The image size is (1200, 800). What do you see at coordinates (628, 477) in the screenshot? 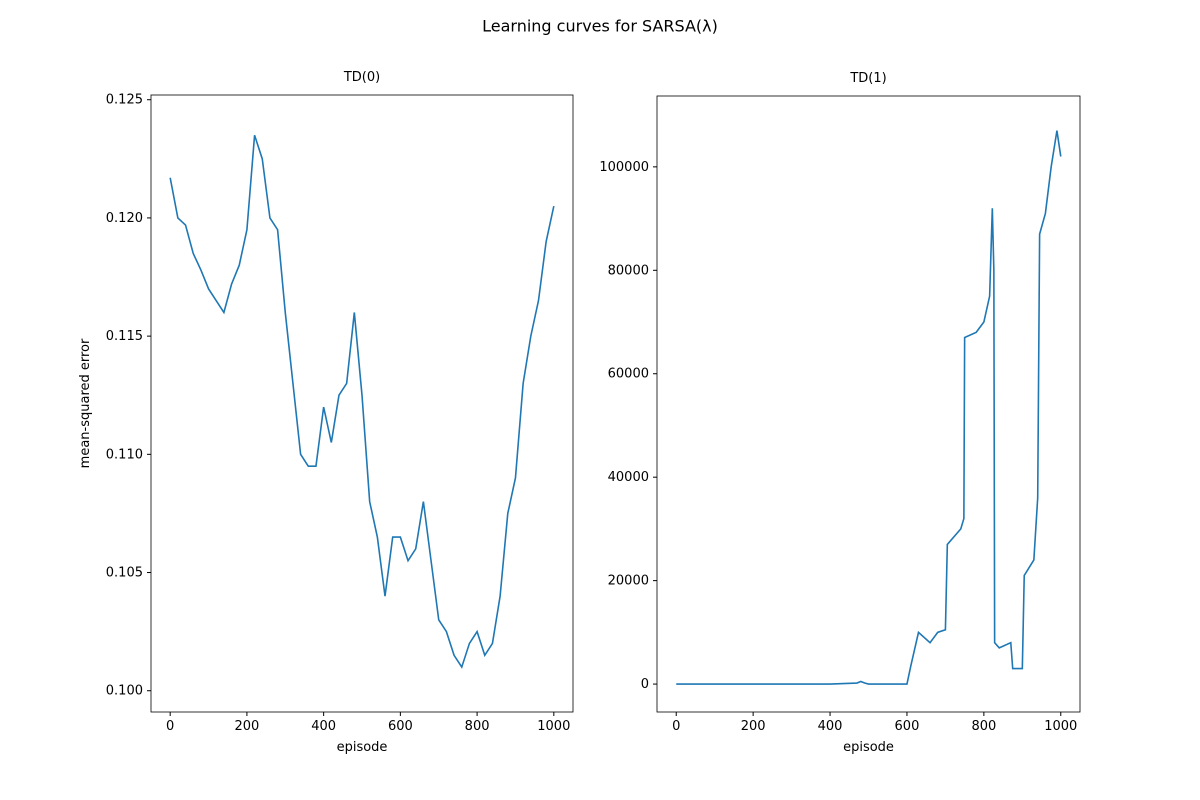
I see `y-tick-label: 40000` at bounding box center [628, 477].